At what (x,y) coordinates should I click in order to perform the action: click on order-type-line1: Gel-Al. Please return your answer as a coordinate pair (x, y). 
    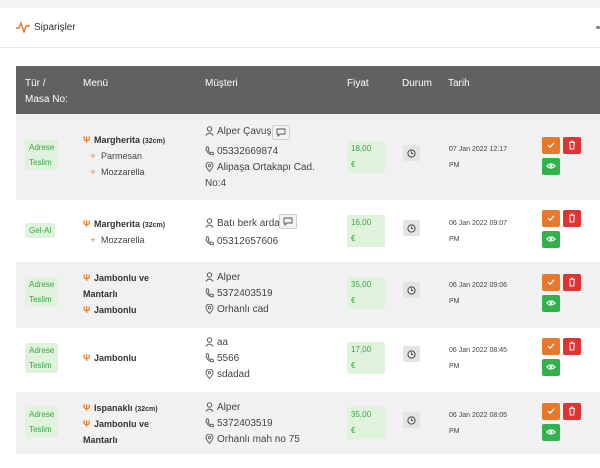
    Looking at the image, I should click on (40, 230).